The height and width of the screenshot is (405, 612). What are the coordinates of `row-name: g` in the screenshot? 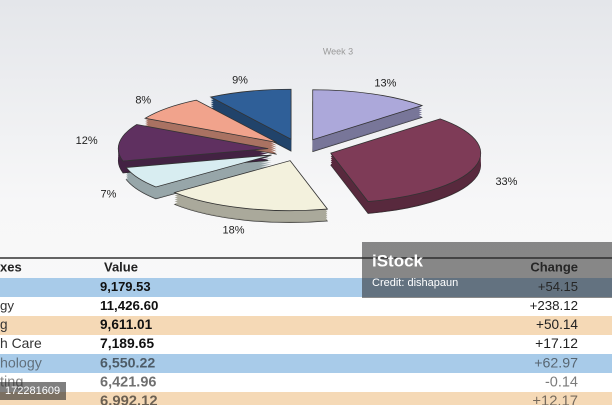 It's located at (4, 324).